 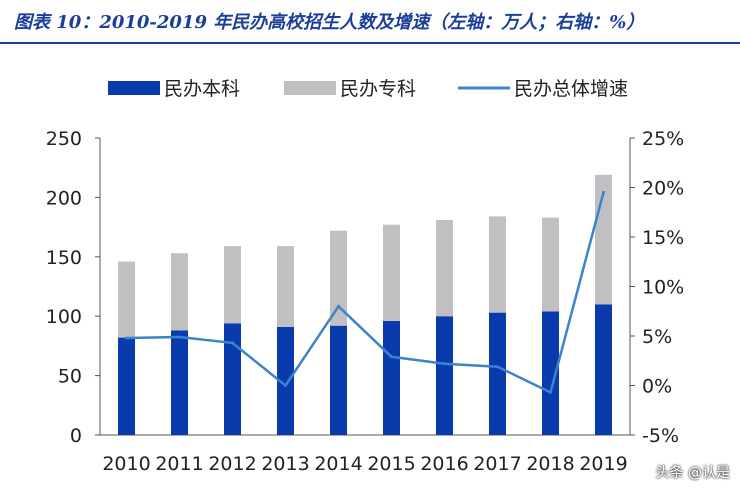 I want to click on bar-zhuanke-2013, so click(x=285, y=286).